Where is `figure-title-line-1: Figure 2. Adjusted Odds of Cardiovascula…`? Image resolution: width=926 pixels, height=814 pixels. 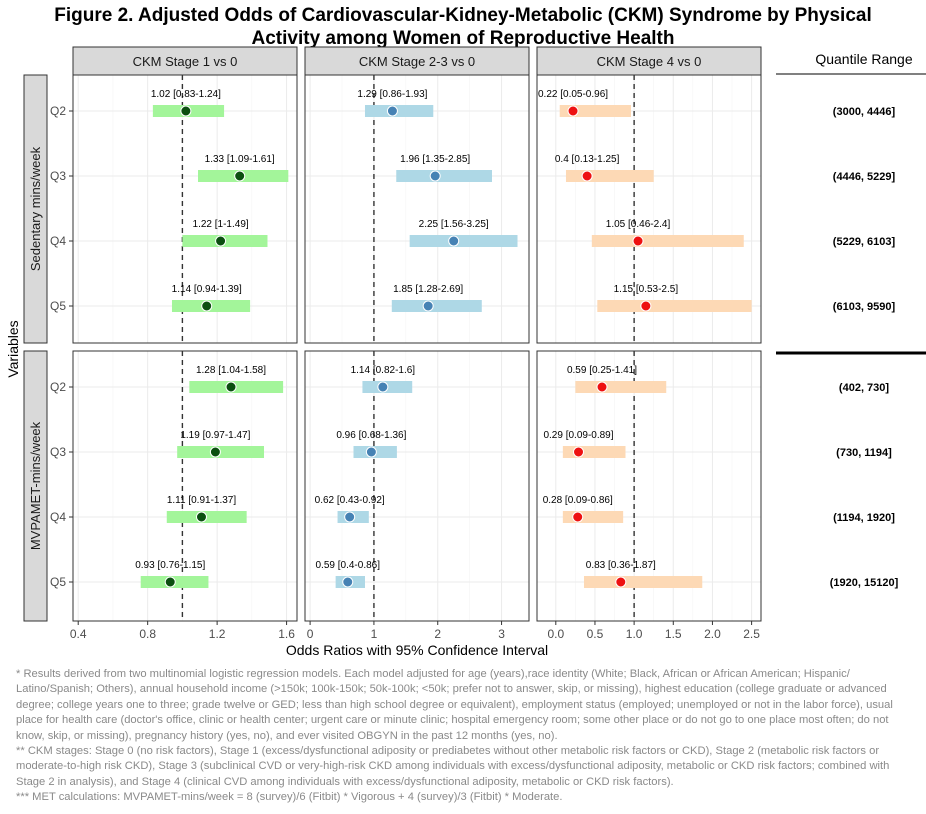 figure-title-line-1: Figure 2. Adjusted Odds of Cardiovascula… is located at coordinates (463, 15).